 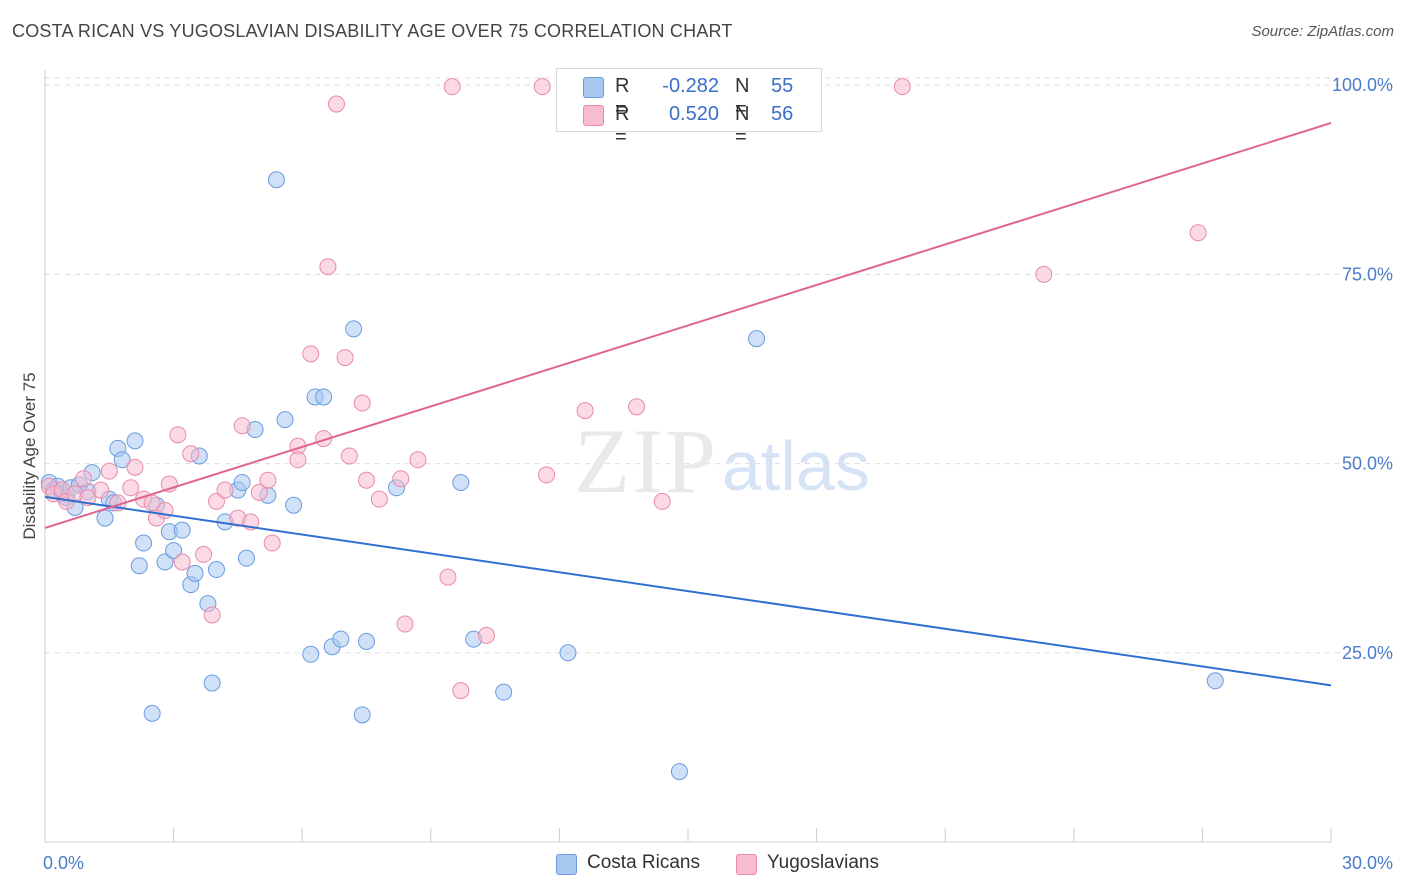 I want to click on y-tick-label: 50.0%, so click(x=1367, y=464).